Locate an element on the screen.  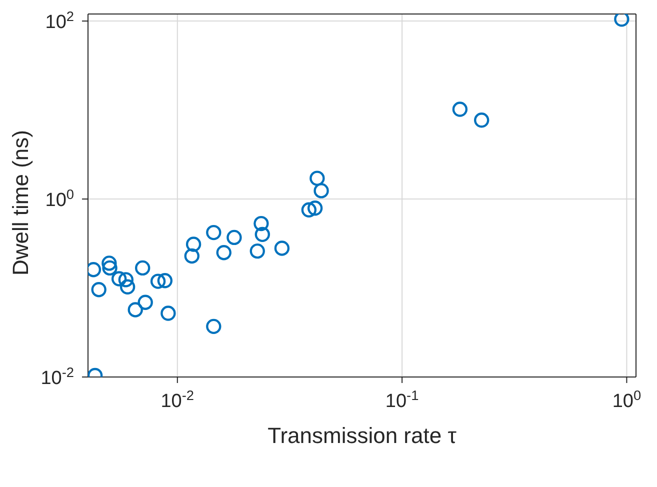
y-tick-label: 10$^{2}$ is located at coordinates (59, 21).